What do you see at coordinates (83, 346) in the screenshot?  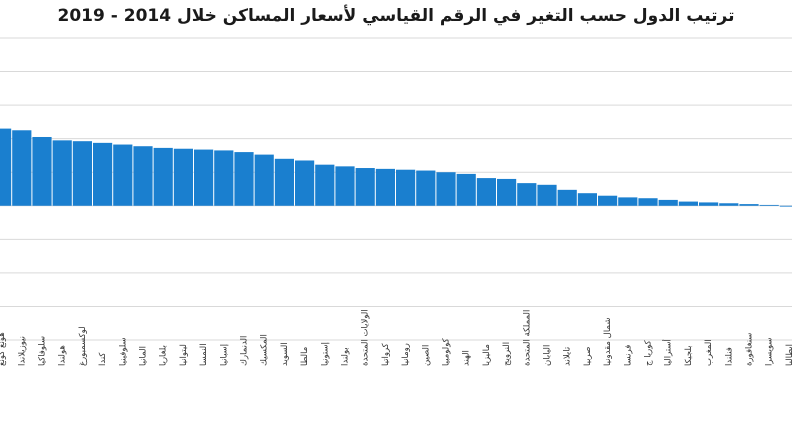 I see `x-tick-label: لوكسمبورغ` at bounding box center [83, 346].